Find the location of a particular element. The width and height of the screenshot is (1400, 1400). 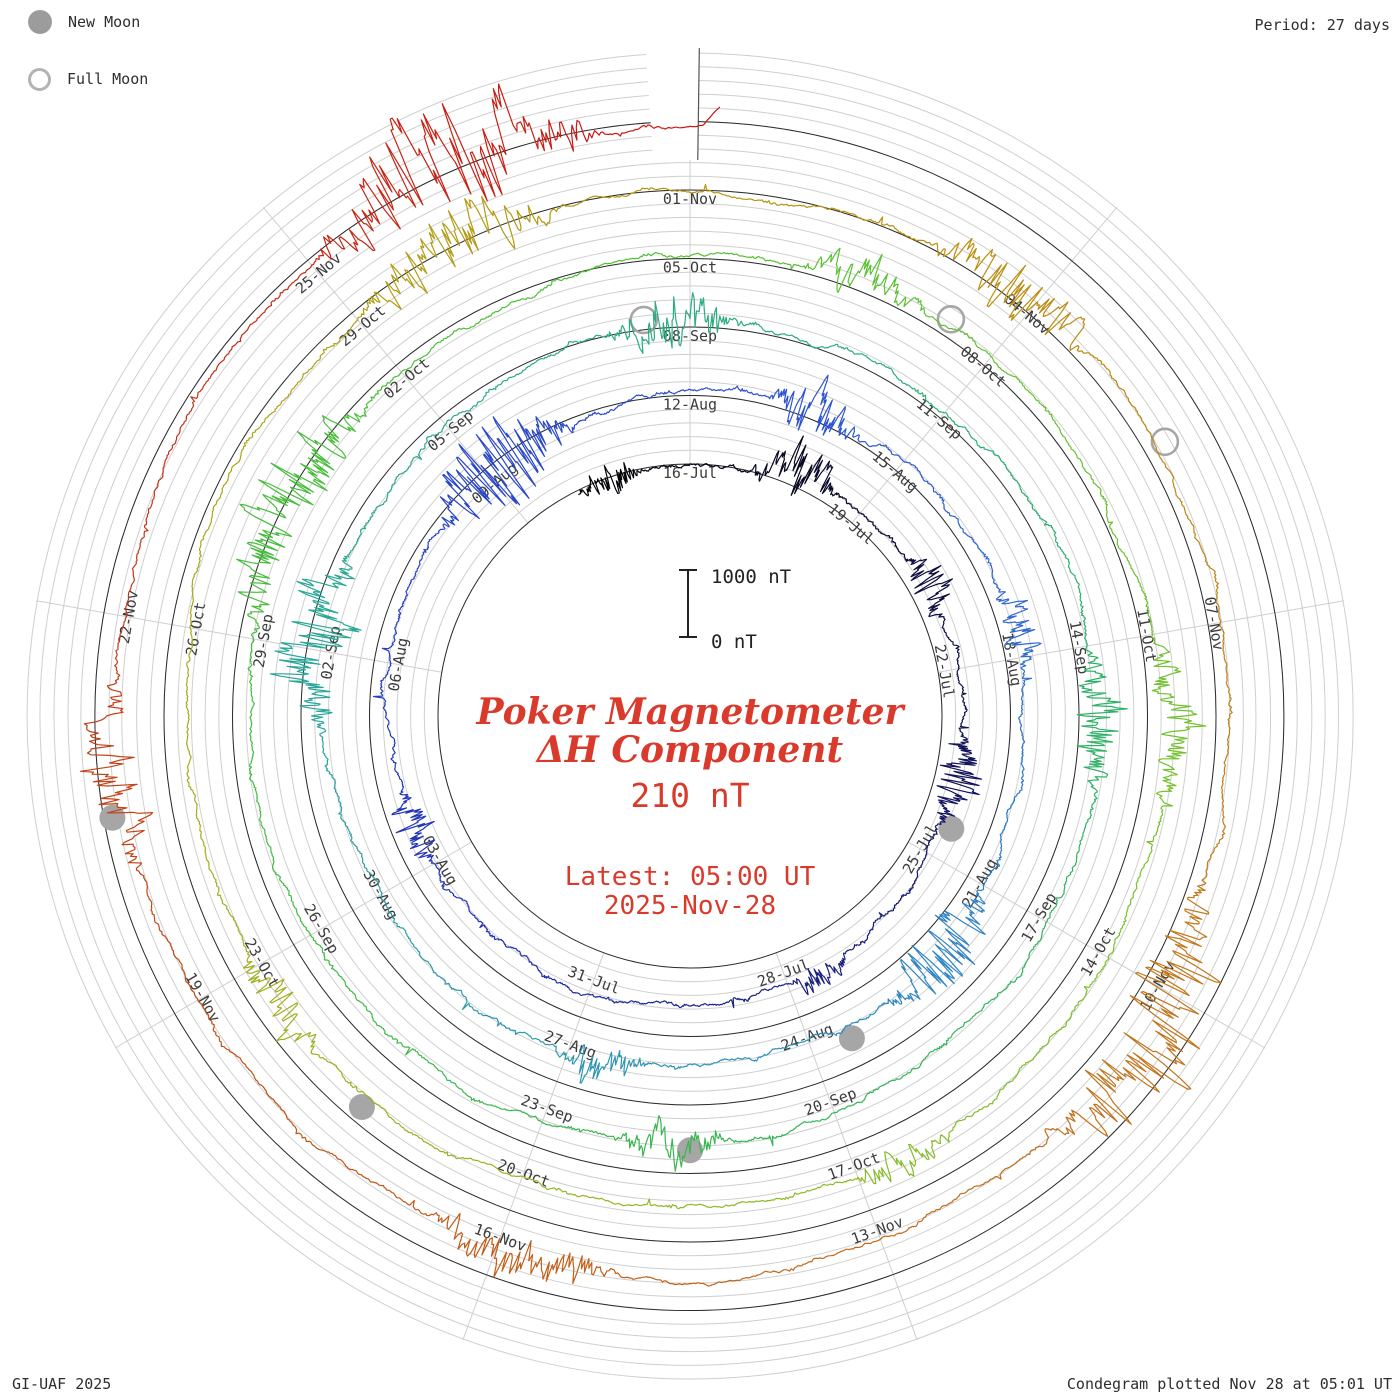

credit-label: GI-UAF 2025 is located at coordinates (62, 1384).